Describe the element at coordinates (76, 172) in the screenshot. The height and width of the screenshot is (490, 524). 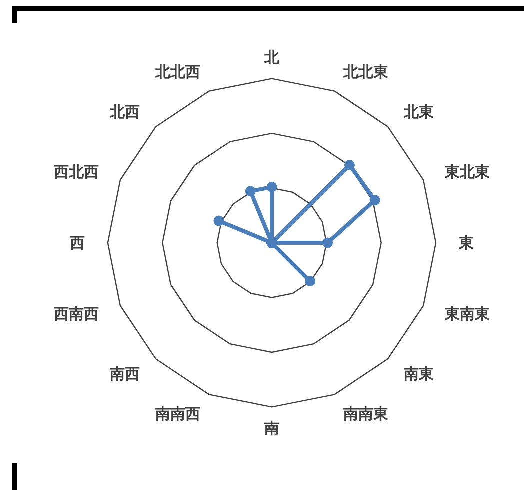
I see `spoke-label: 西北西` at that location.